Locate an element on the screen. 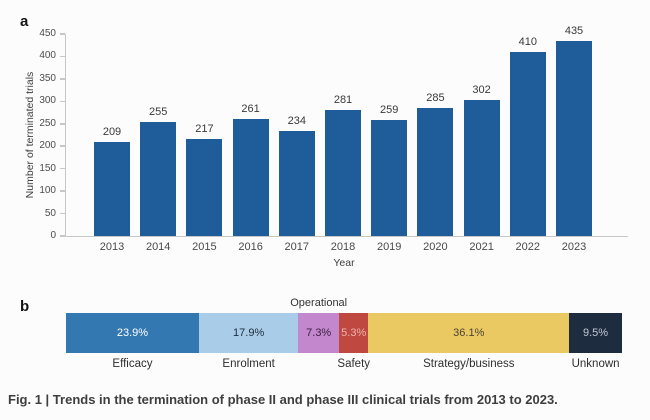 This screenshot has width=650, height=420. segment-value-label: 23.9% is located at coordinates (132, 333).